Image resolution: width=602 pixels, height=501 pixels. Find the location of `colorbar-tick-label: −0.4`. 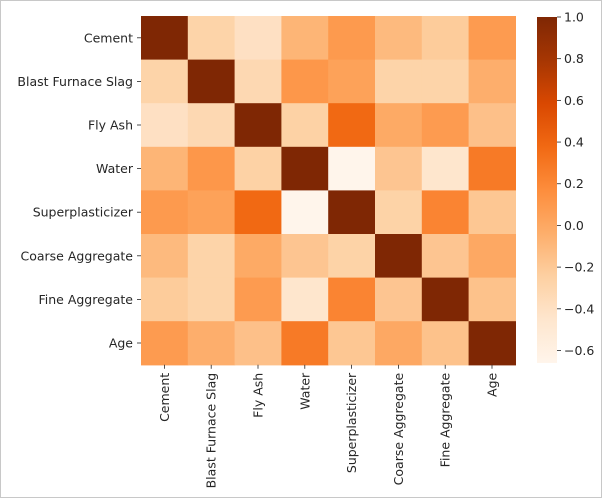

colorbar-tick-label: −0.4 is located at coordinates (579, 308).